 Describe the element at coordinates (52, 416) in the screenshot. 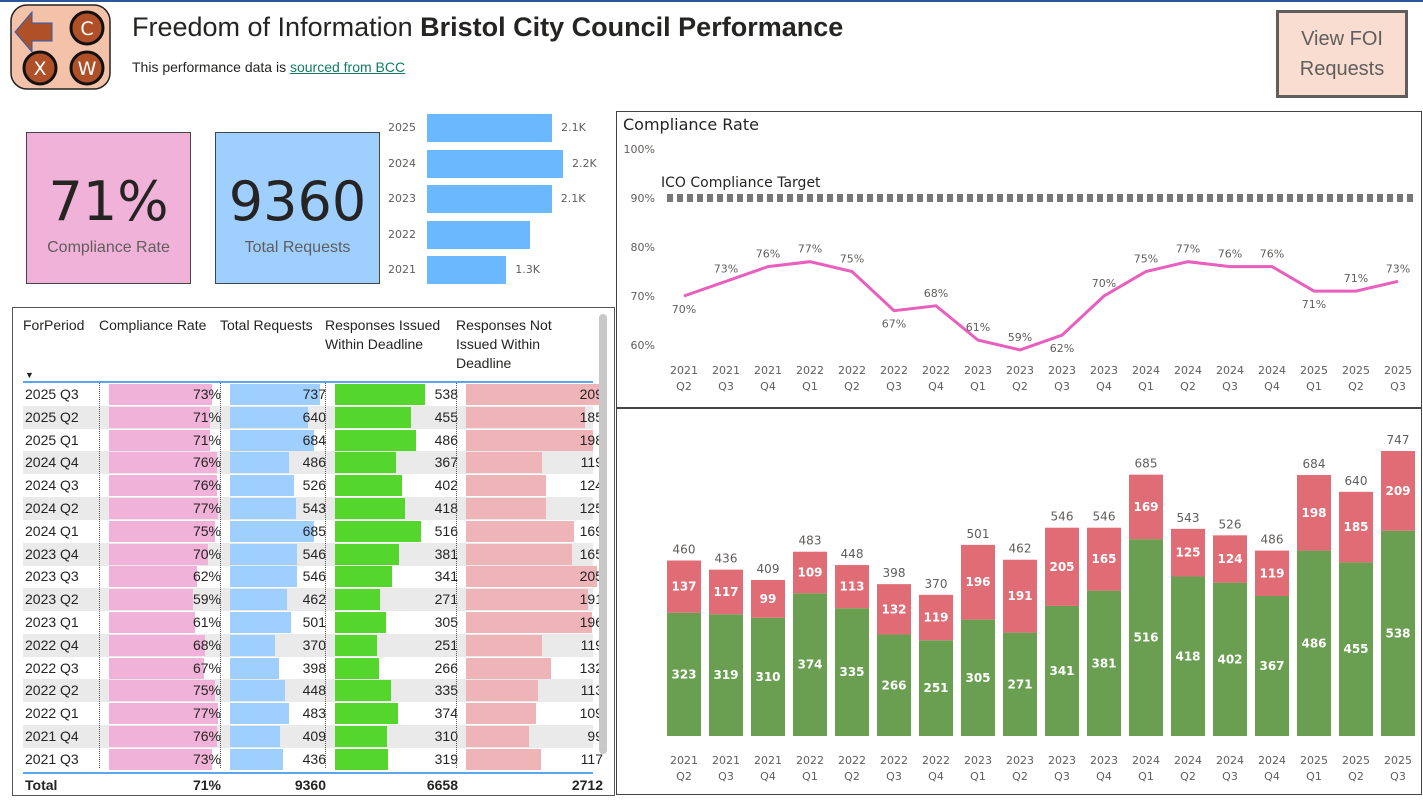

I see `period-cell: 2025 Q2` at that location.